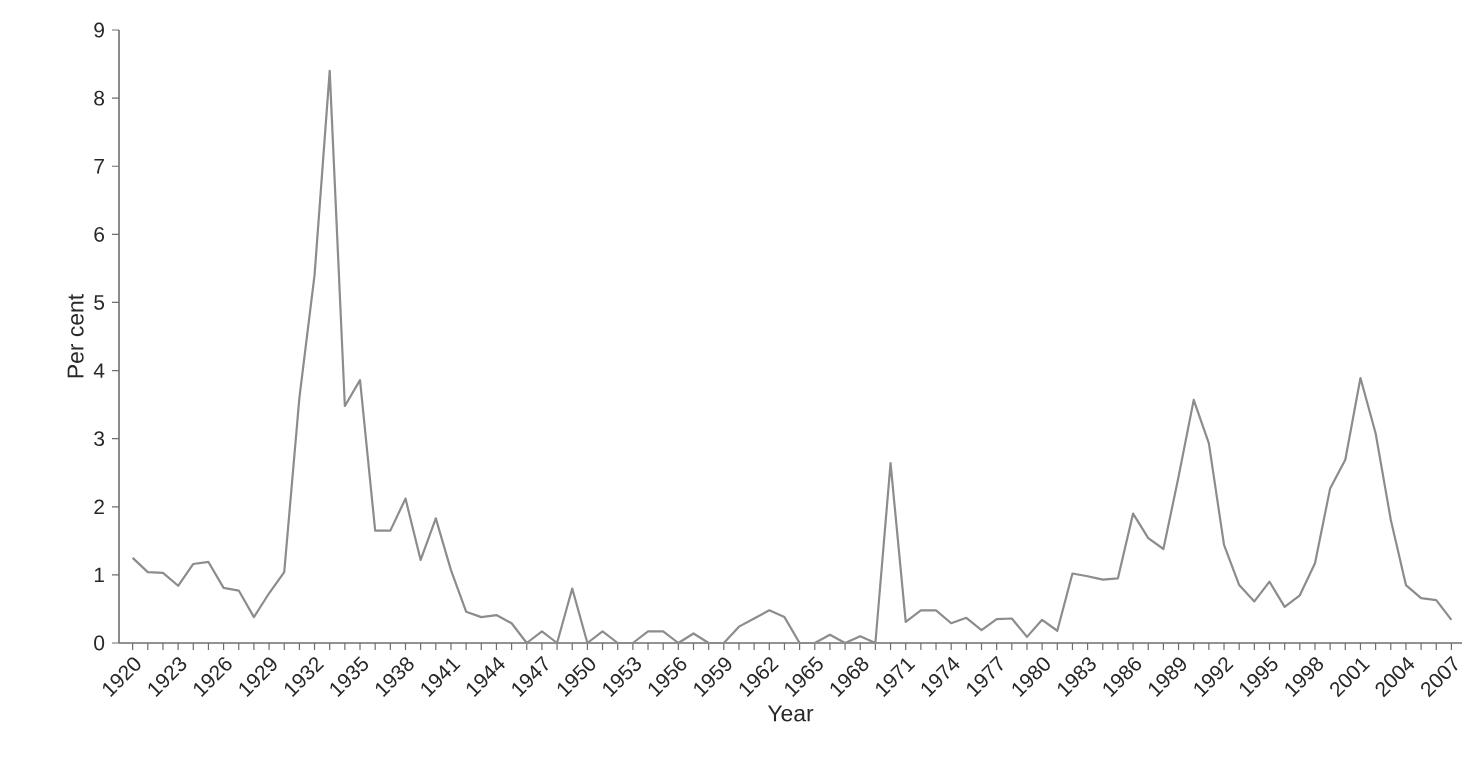 This screenshot has width=1463, height=782. What do you see at coordinates (99, 643) in the screenshot?
I see `y-tick-label: 0` at bounding box center [99, 643].